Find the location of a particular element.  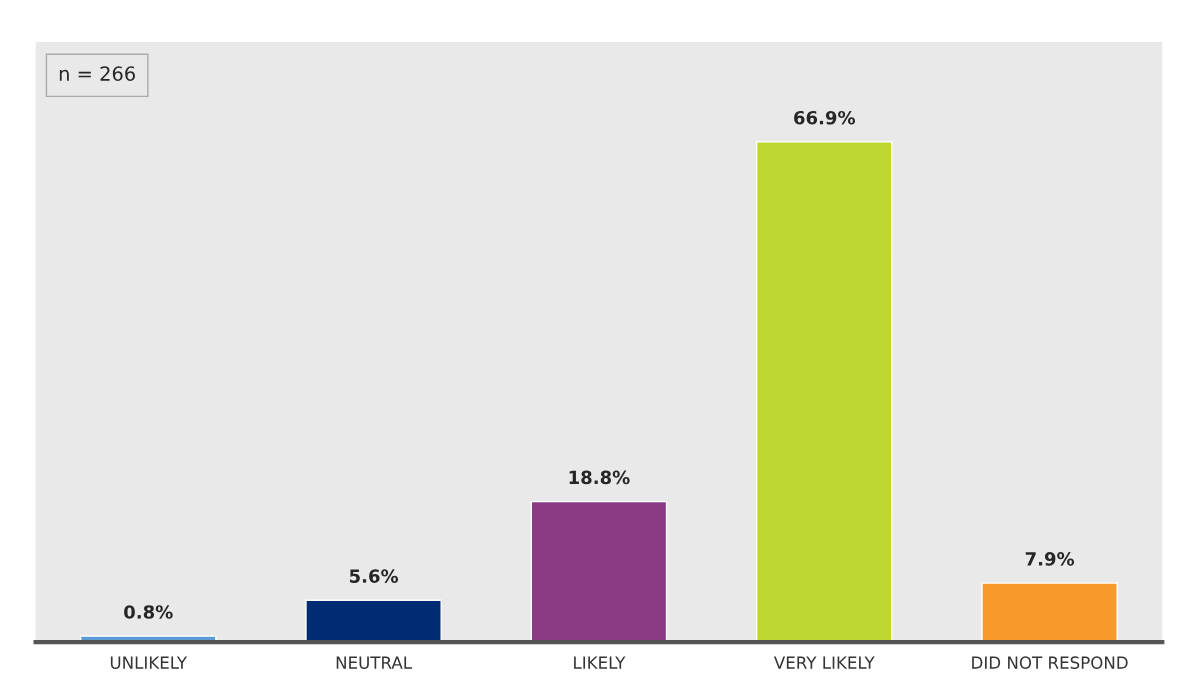

data-label: 7.9% is located at coordinates (1050, 559).